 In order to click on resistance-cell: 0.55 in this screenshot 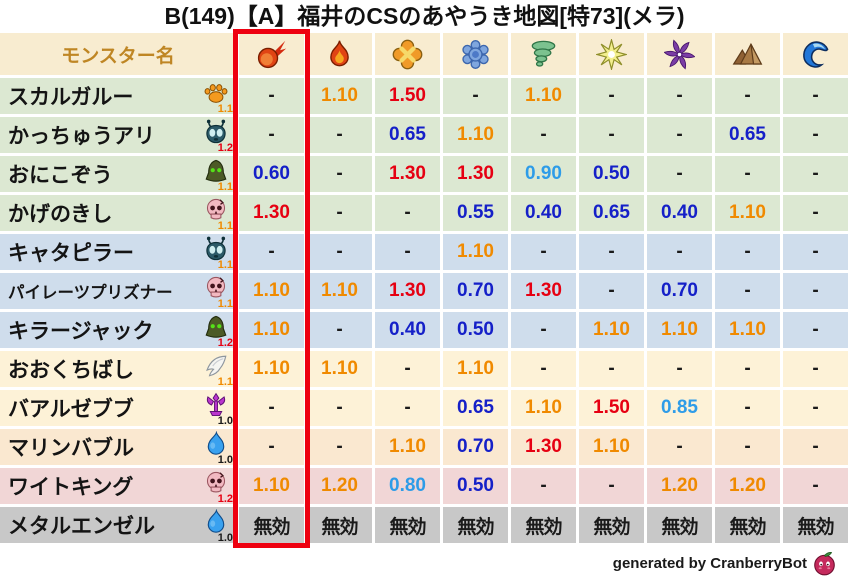, I will do `click(475, 213)`.